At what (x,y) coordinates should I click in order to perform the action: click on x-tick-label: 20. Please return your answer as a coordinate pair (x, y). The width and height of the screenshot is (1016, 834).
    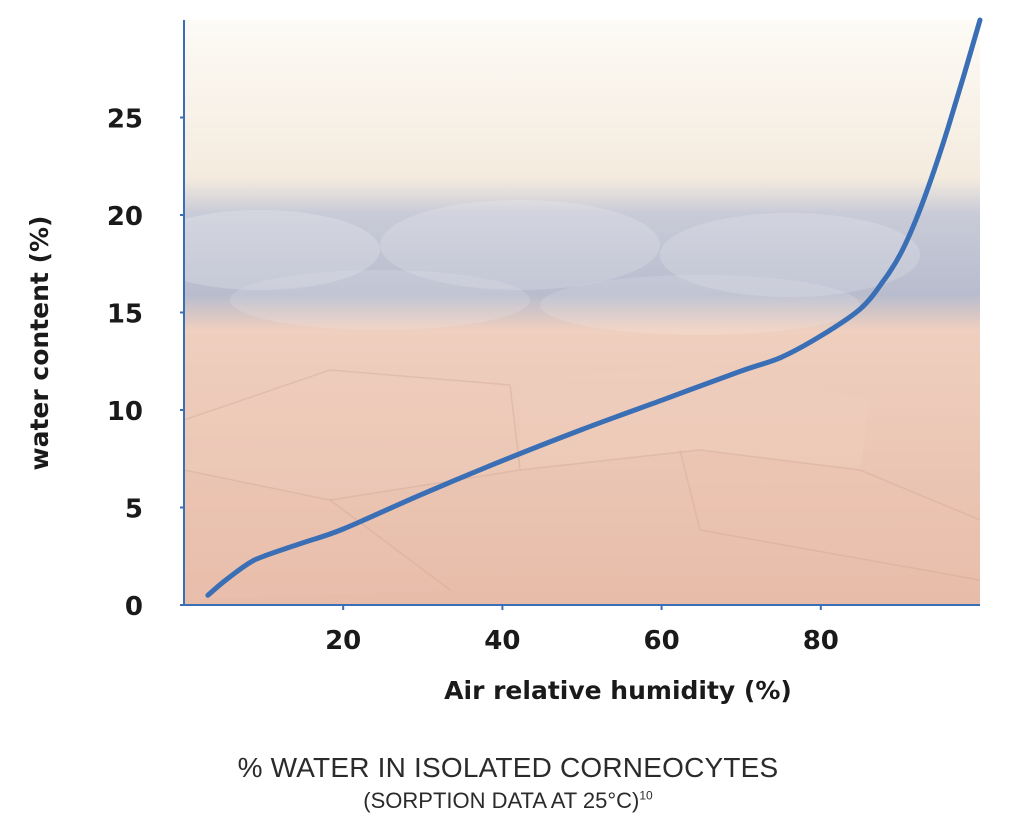
    Looking at the image, I should click on (343, 641).